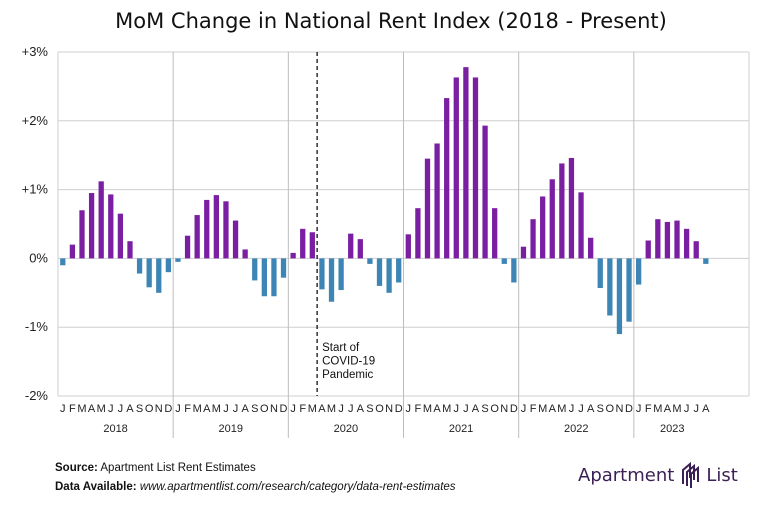 This screenshot has height=518, width=782. I want to click on source-label: Source:, so click(76, 468).